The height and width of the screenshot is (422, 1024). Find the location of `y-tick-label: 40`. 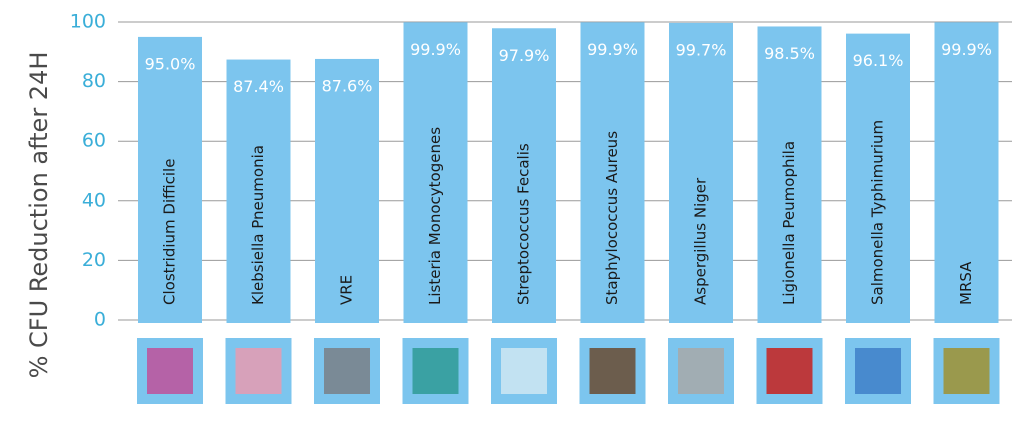

y-tick-label: 40 is located at coordinates (94, 200).